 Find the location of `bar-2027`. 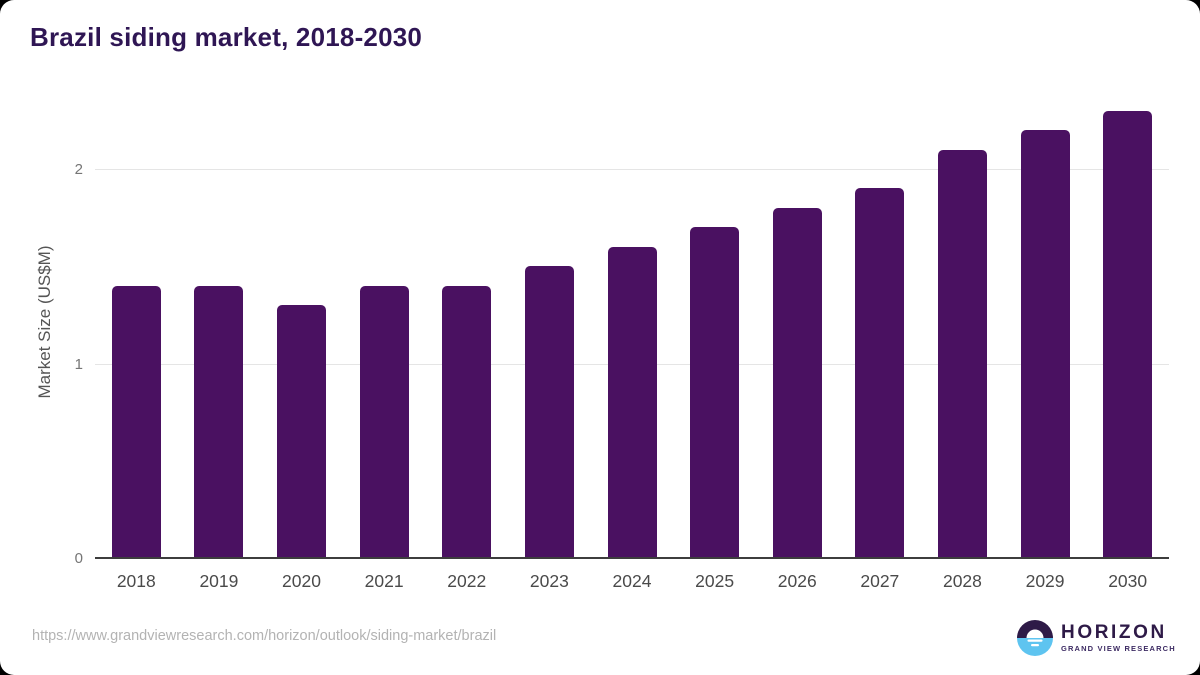

bar-2027 is located at coordinates (880, 373).